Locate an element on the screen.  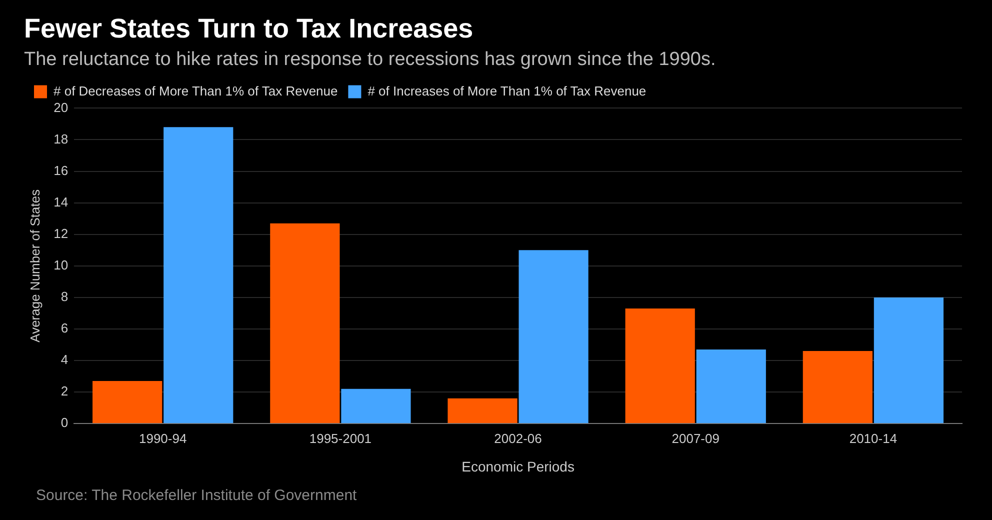
x-tick-label: 2002-06 is located at coordinates (518, 438).